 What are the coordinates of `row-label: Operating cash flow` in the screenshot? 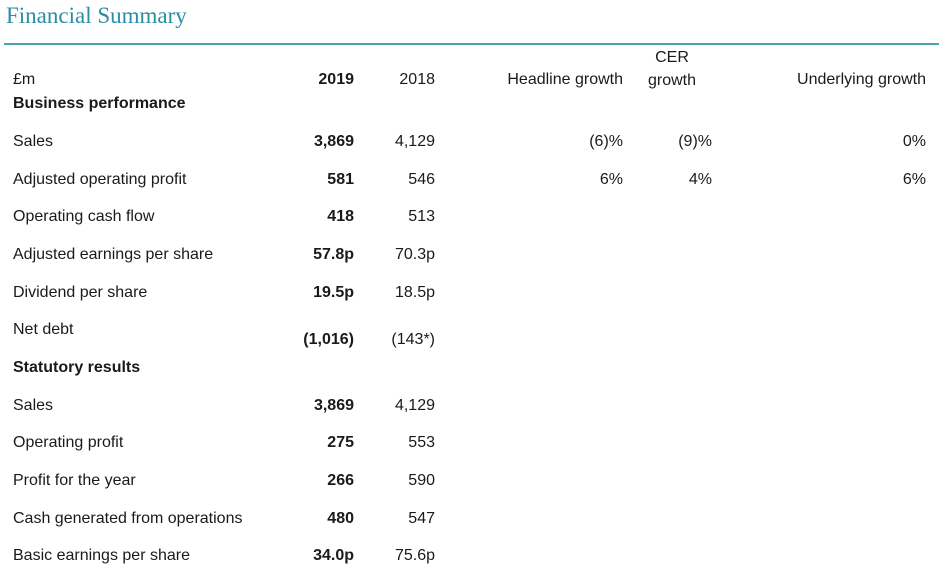 It's located at (84, 216).